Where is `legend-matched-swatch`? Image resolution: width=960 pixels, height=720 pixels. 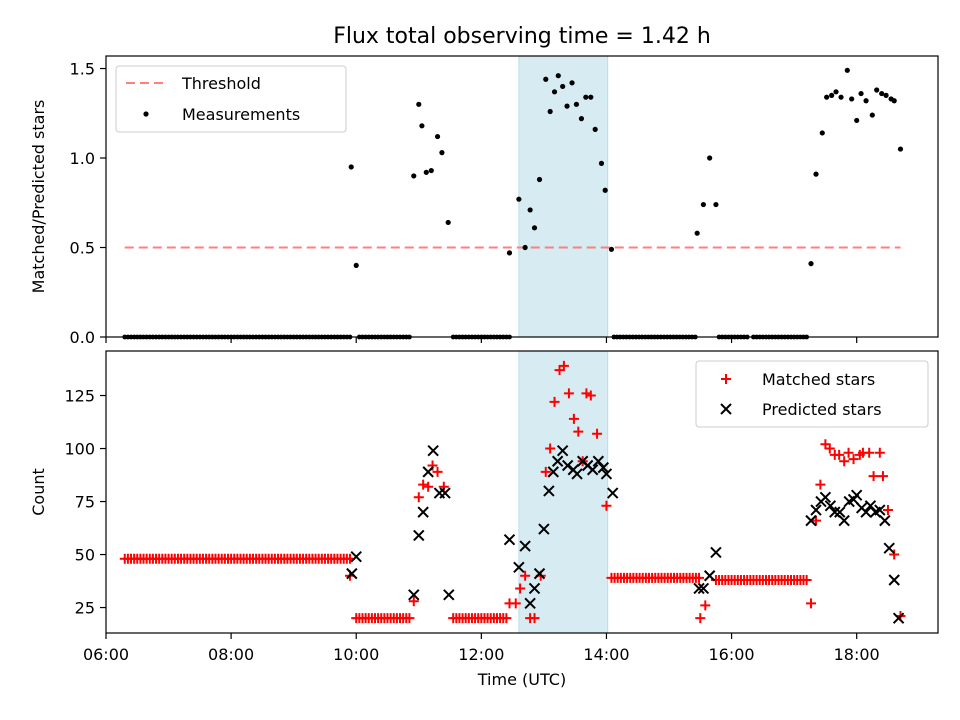
legend-matched-swatch is located at coordinates (726, 379).